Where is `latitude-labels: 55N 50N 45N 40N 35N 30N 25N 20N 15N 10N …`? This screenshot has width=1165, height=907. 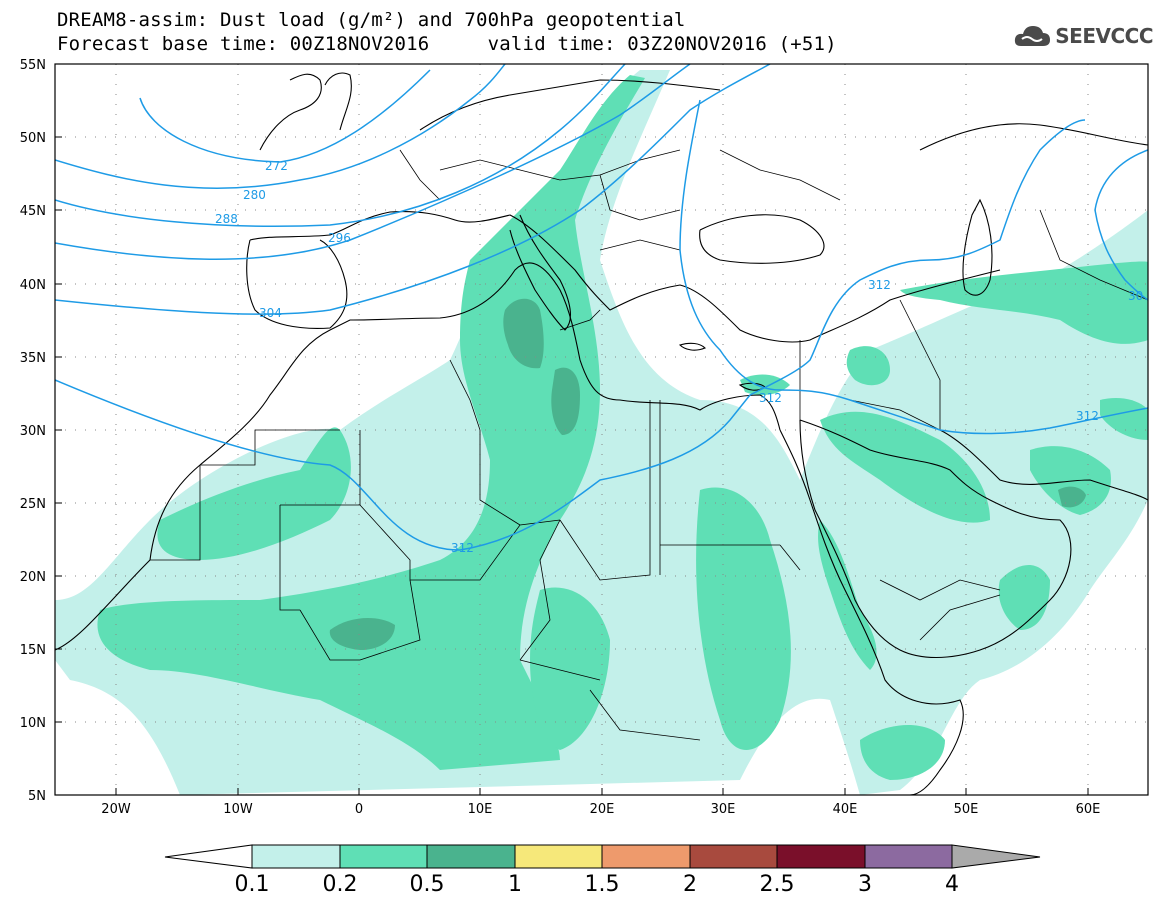
latitude-labels: 55N 50N 45N 40N 35N 30N 25N 20N 15N 10N … is located at coordinates (33, 431).